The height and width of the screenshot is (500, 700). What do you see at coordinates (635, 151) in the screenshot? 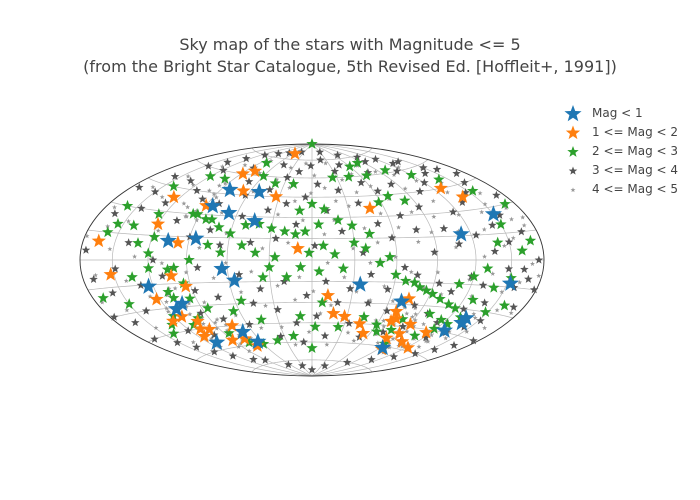
I see `legend-label-mag-2-3: 2 <= Mag < 3` at bounding box center [635, 151].